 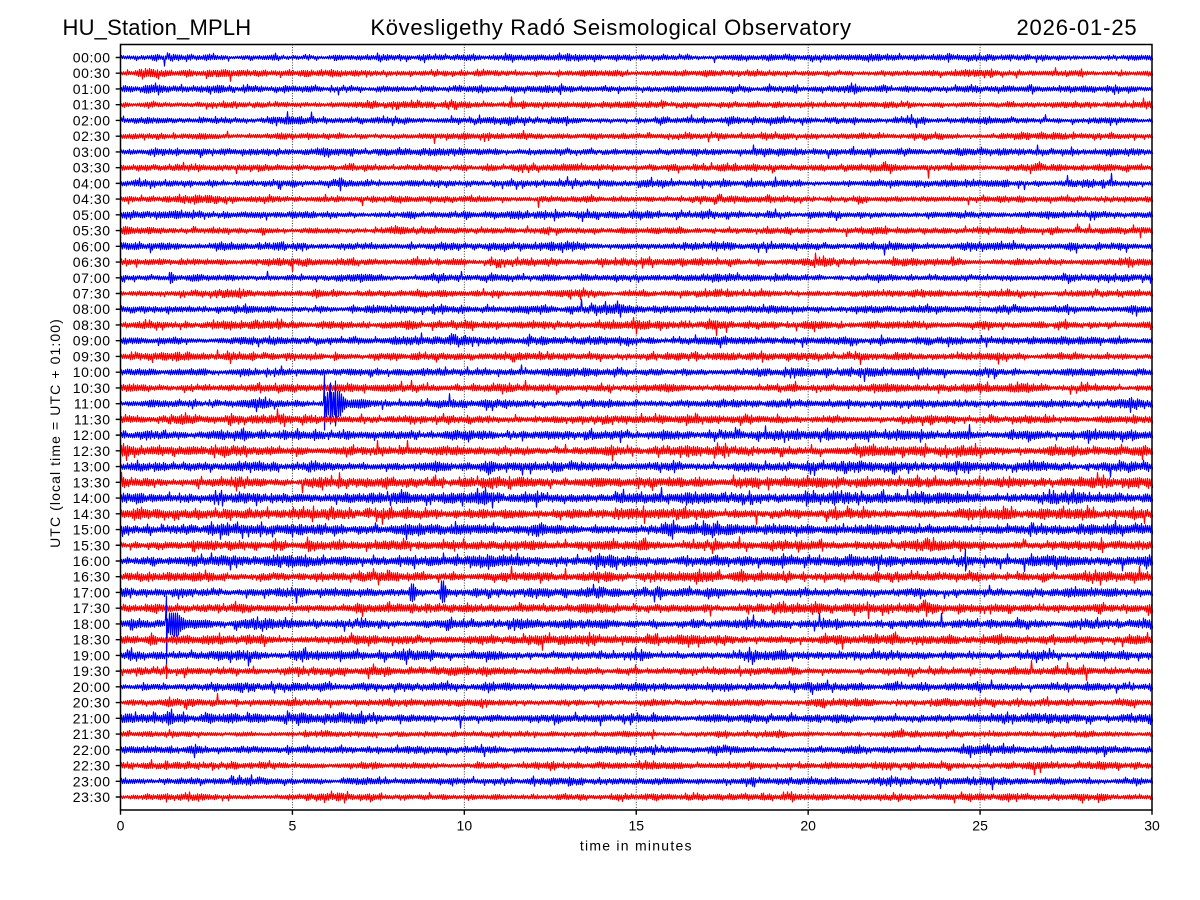 I want to click on svg-text: 2026-01-25, so click(x=1076, y=27).